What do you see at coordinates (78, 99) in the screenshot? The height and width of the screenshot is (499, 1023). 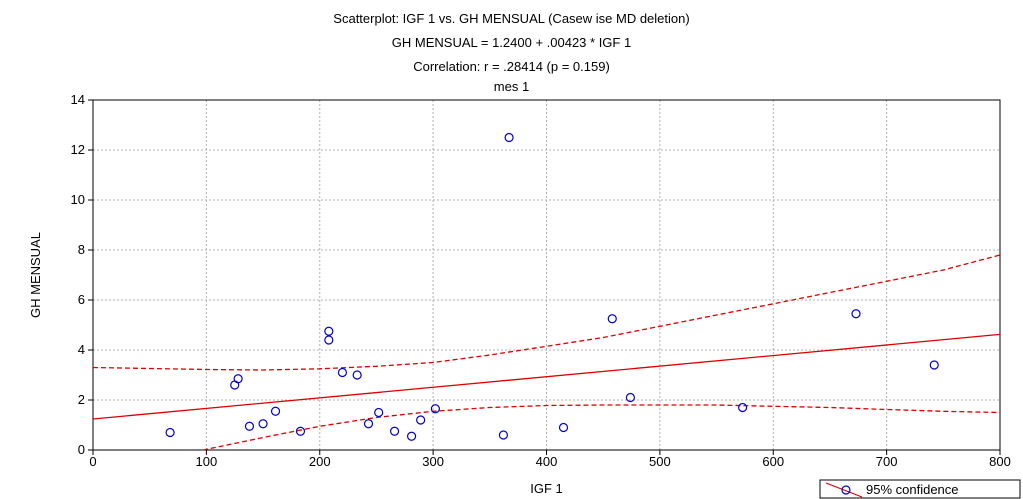 I see `y-tick-label: 14` at bounding box center [78, 99].